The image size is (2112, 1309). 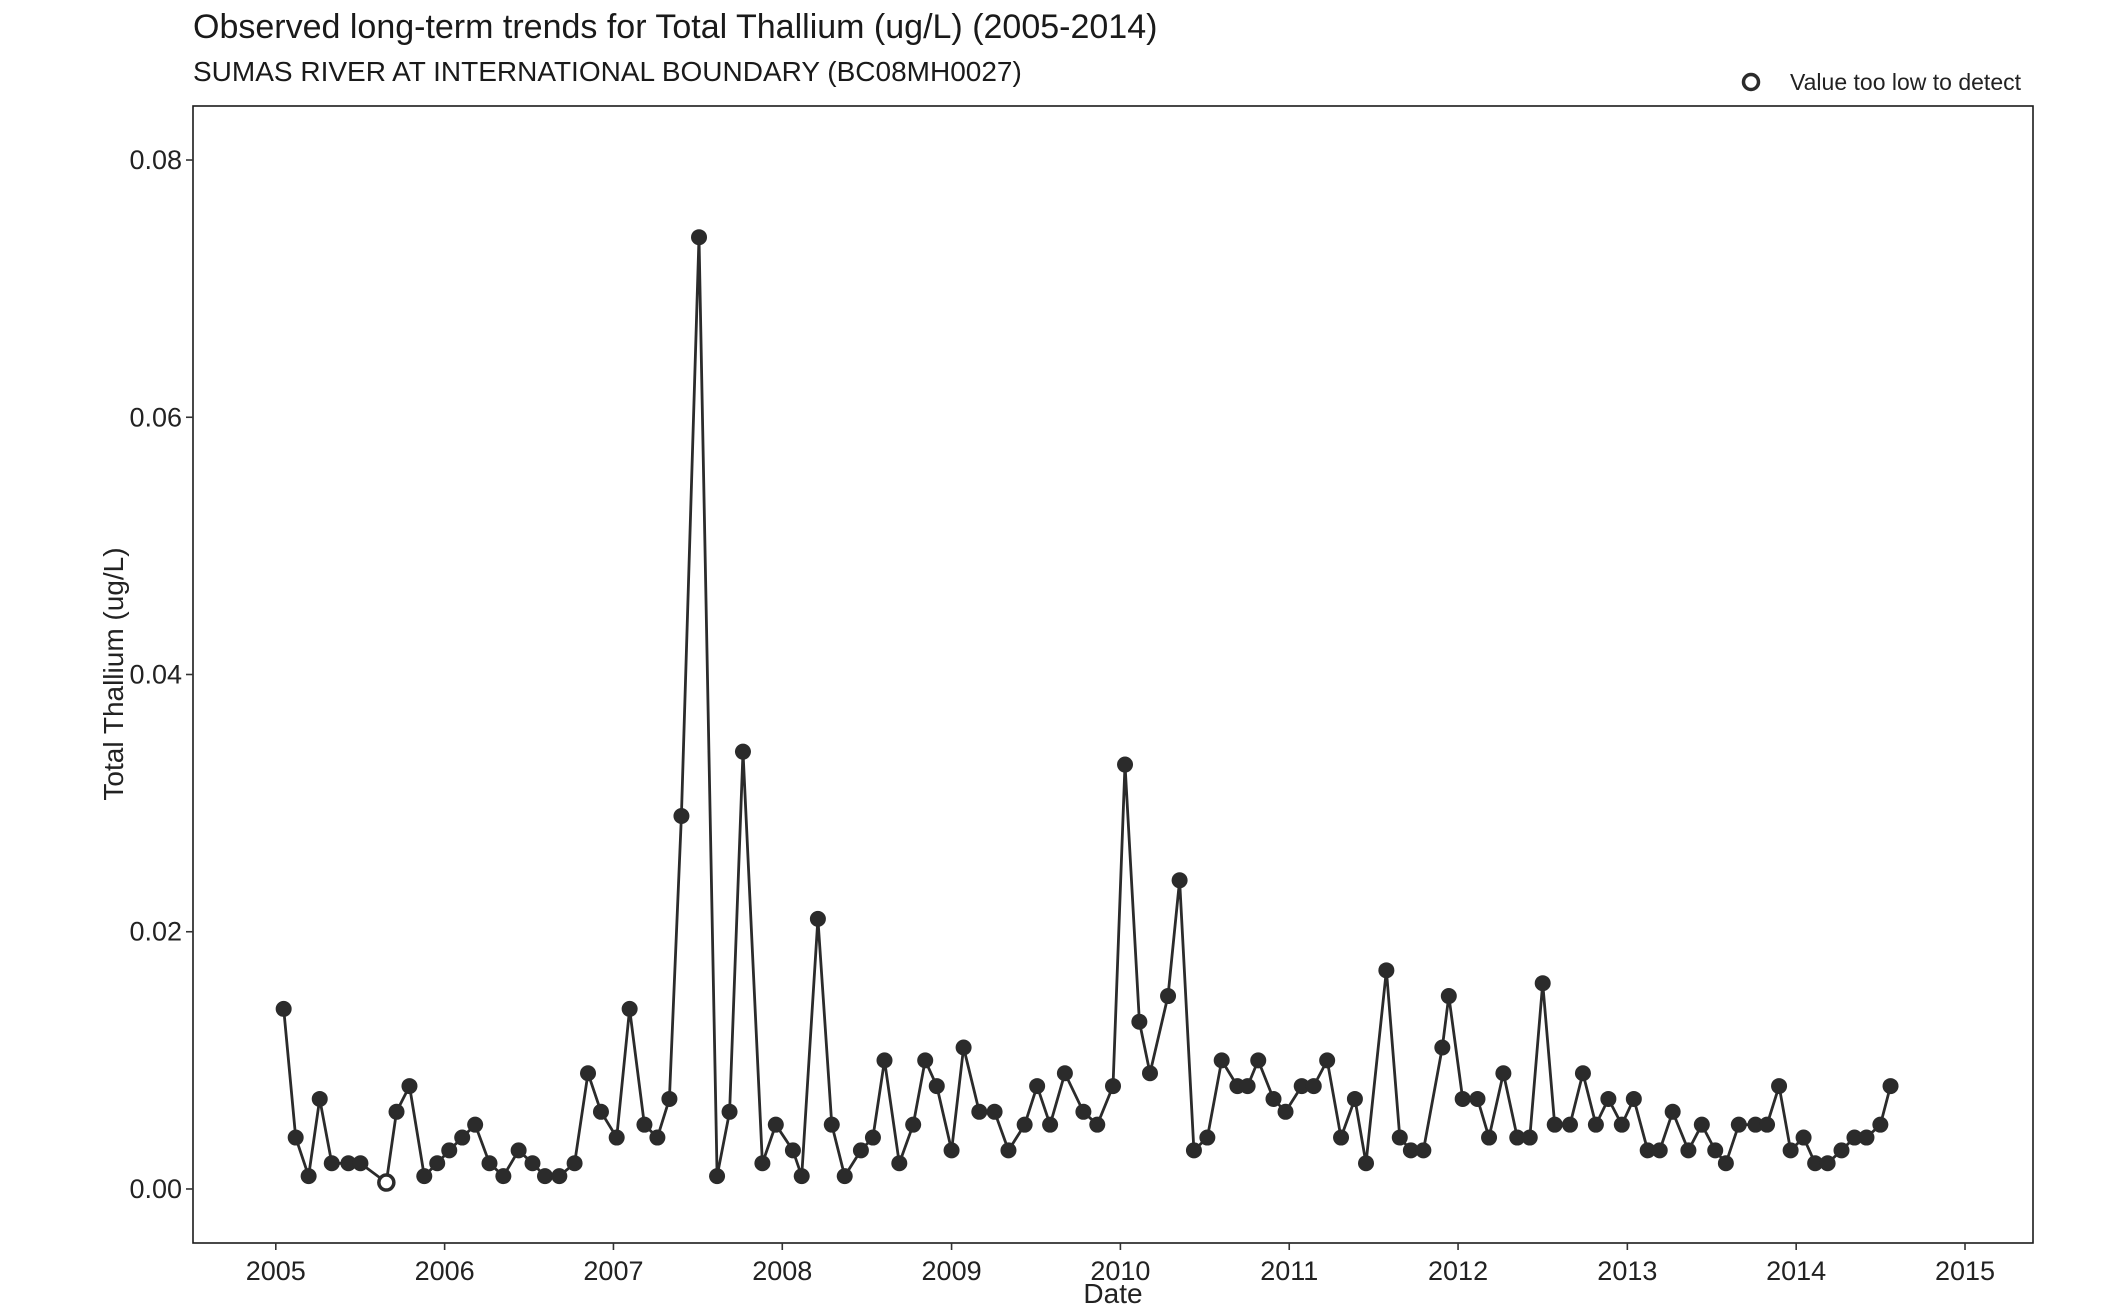 I want to click on x-tick-label: 2006, so click(x=445, y=1271).